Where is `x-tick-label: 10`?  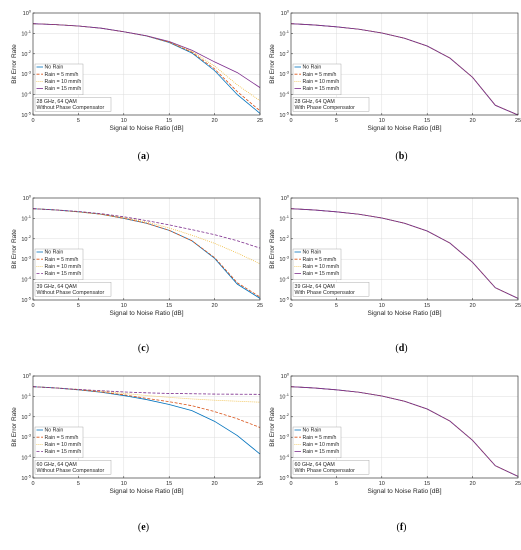 x-tick-label: 10 is located at coordinates (382, 484).